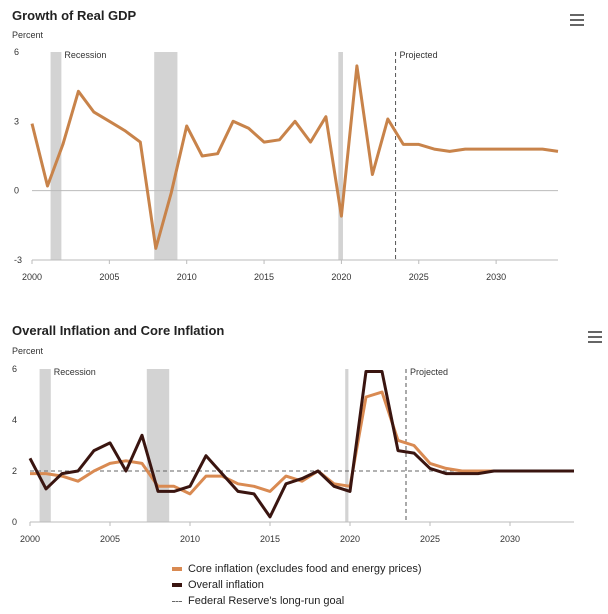 Image resolution: width=608 pixels, height=614 pixels. What do you see at coordinates (266, 601) in the screenshot?
I see `legend-label-goal: Federal Reserve's long-run goal` at bounding box center [266, 601].